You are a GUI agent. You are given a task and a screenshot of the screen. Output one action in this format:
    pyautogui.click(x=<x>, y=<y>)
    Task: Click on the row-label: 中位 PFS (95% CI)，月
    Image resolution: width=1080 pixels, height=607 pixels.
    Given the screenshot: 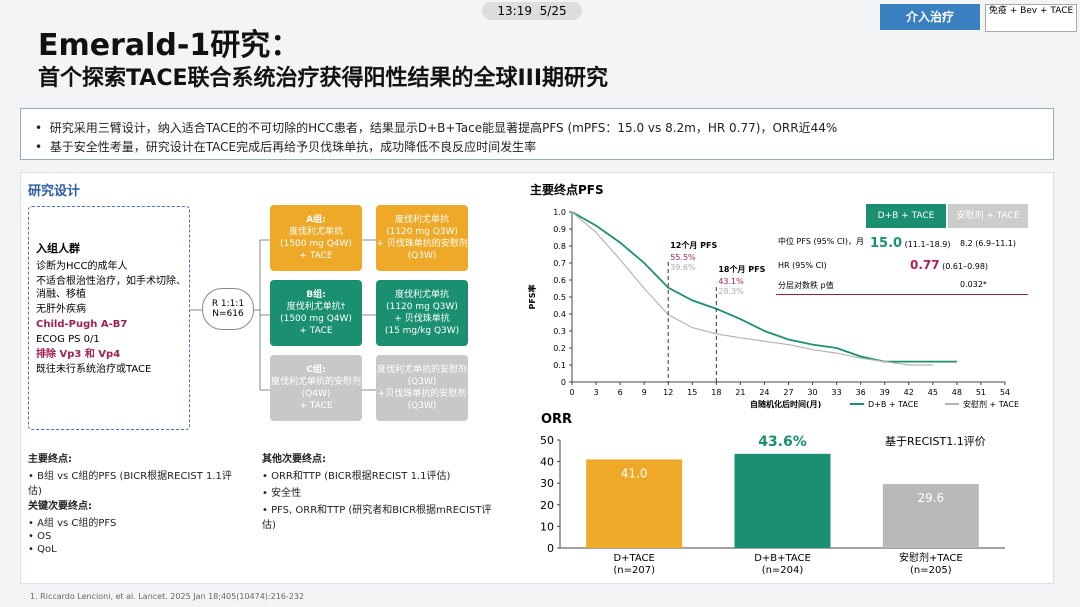 What is the action you would take?
    pyautogui.click(x=821, y=241)
    